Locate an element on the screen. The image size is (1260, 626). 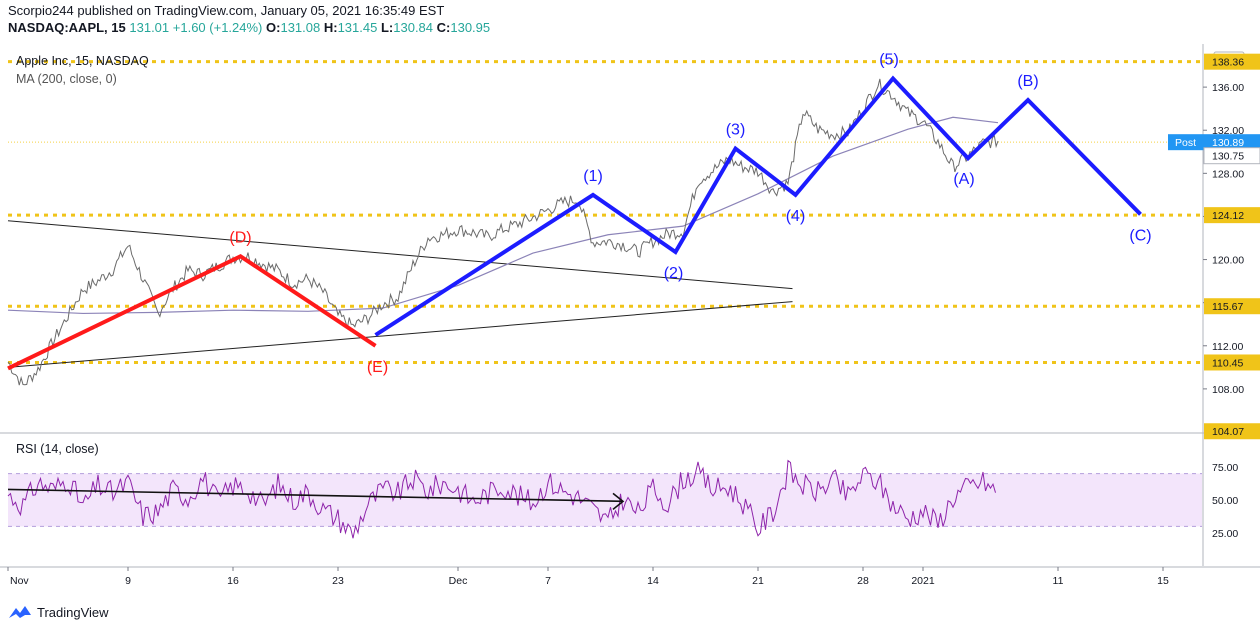
wave-label-a: (A) is located at coordinates (963, 179).